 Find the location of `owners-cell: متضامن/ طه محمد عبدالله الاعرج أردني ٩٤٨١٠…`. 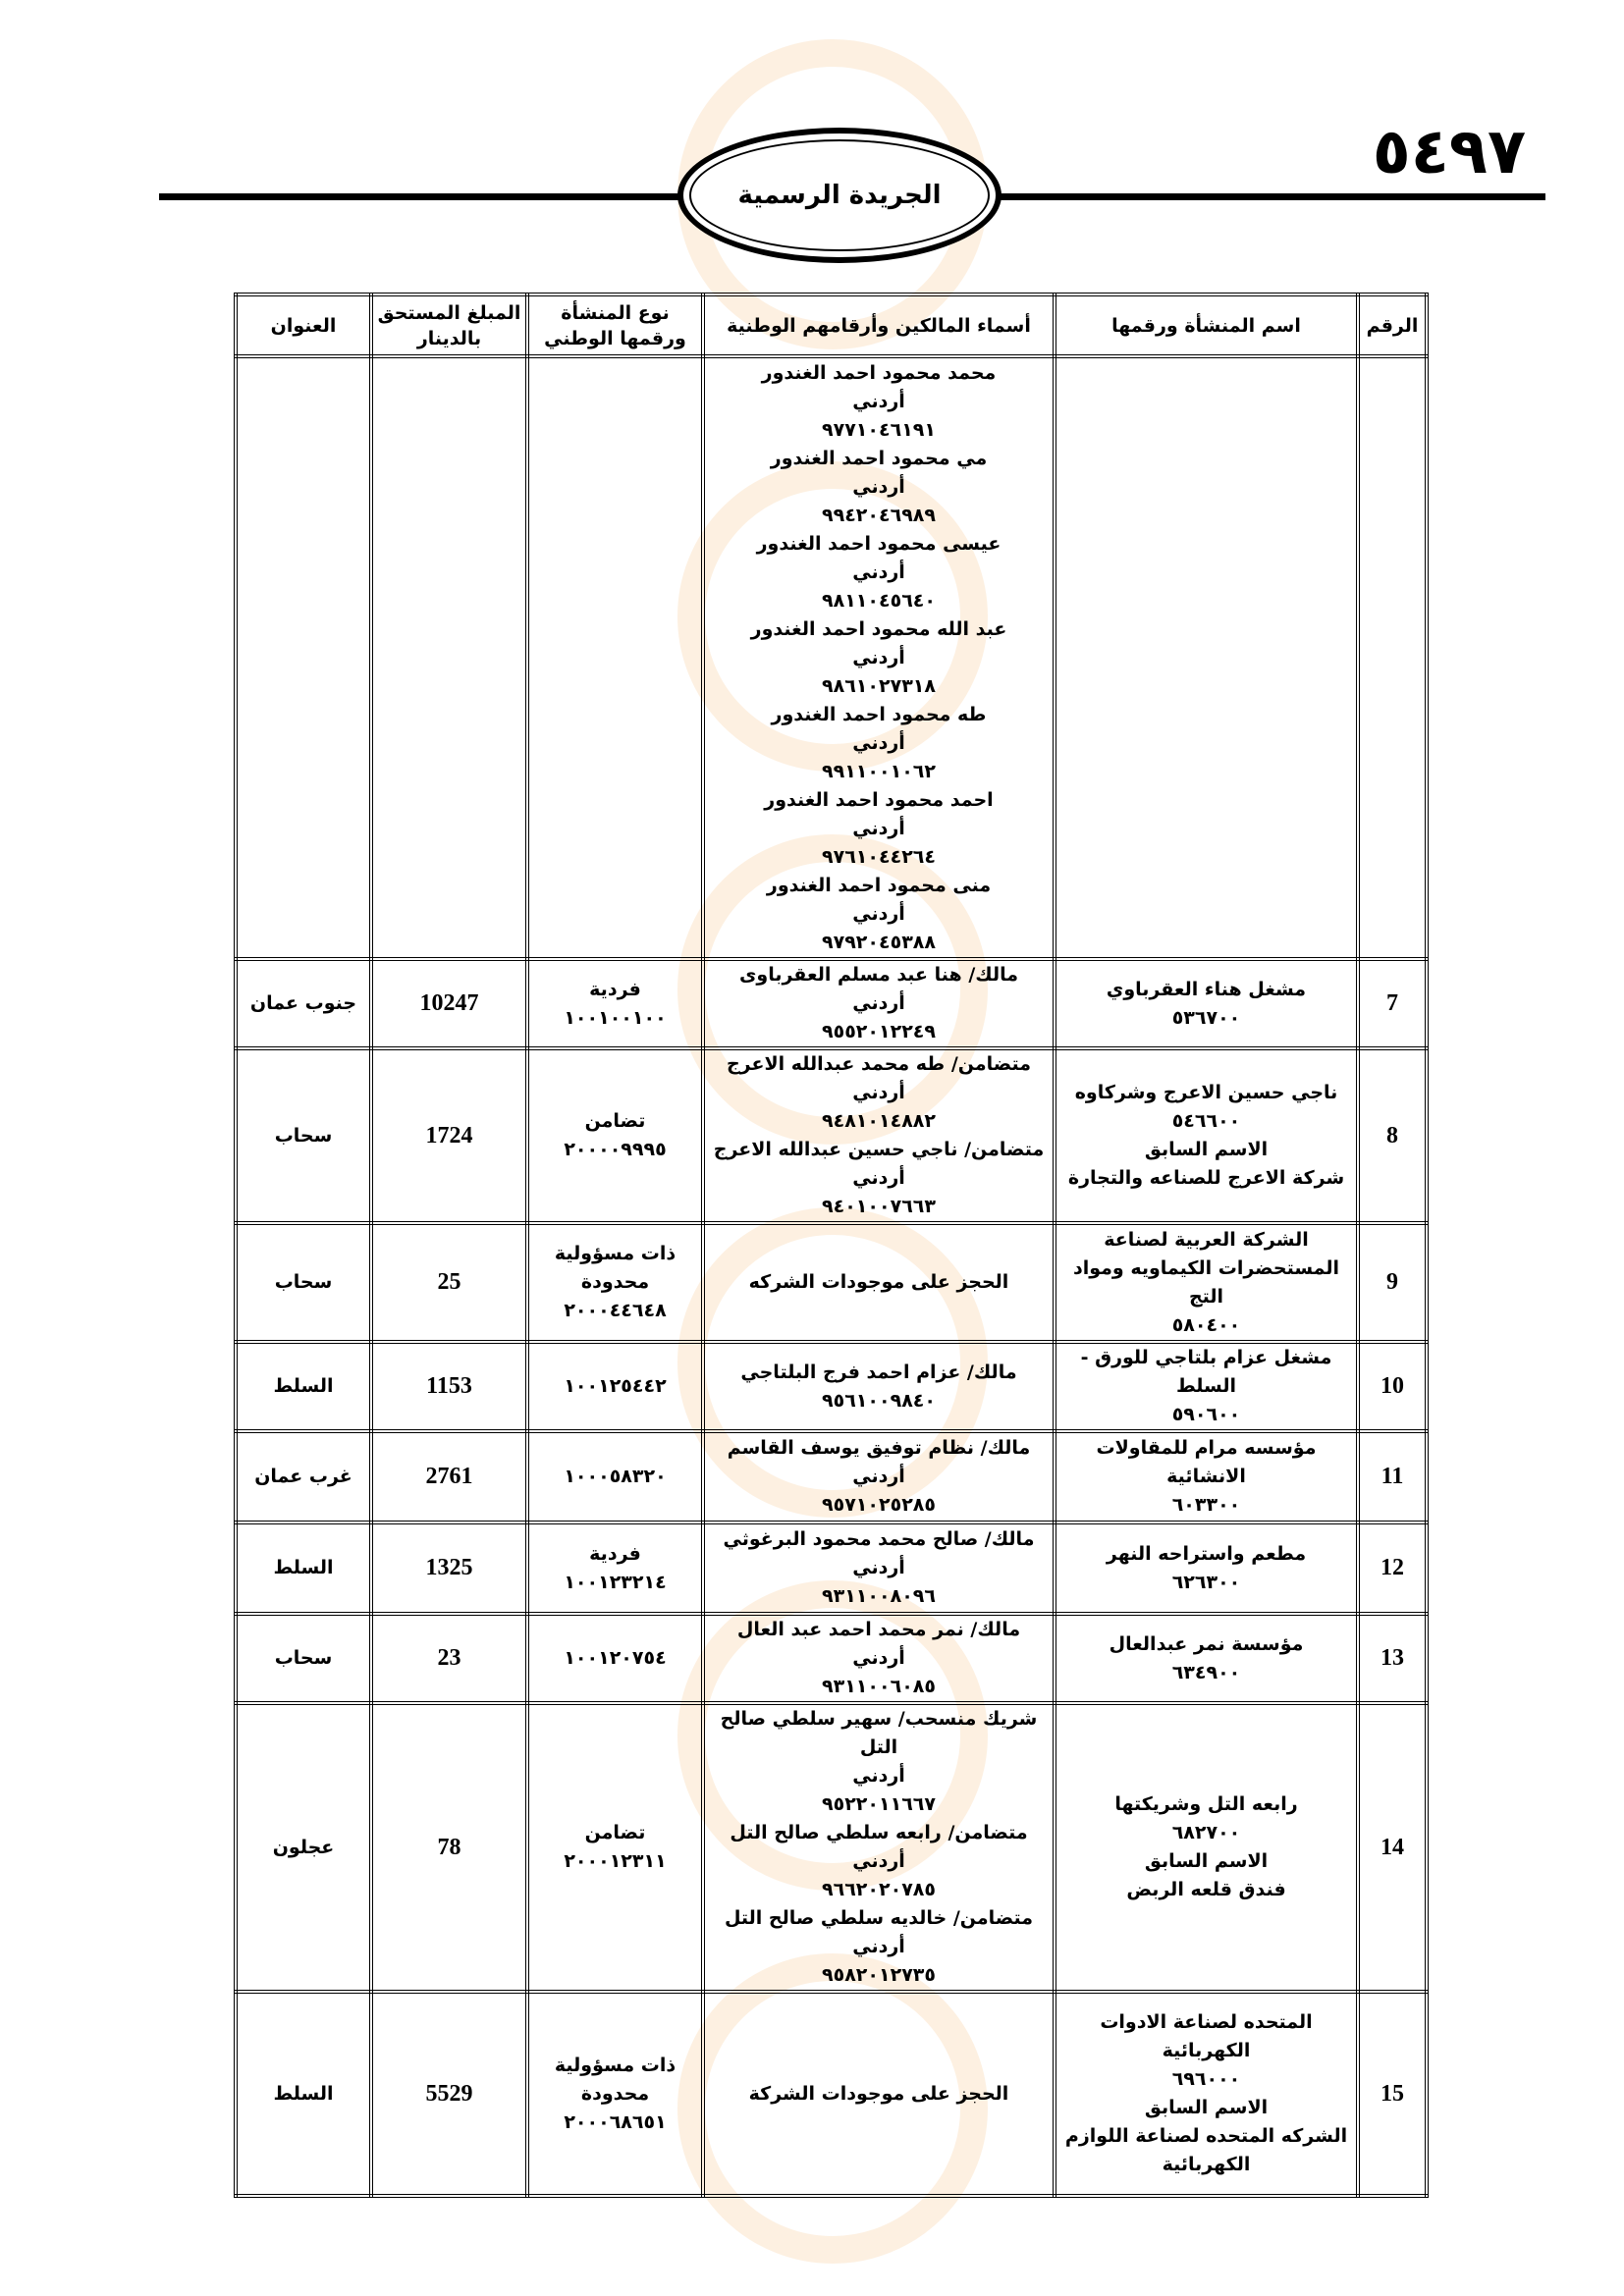

owners-cell: متضامن/ طه محمد عبدالله الاعرج أردني ٩٤٨١٠… is located at coordinates (878, 1135).